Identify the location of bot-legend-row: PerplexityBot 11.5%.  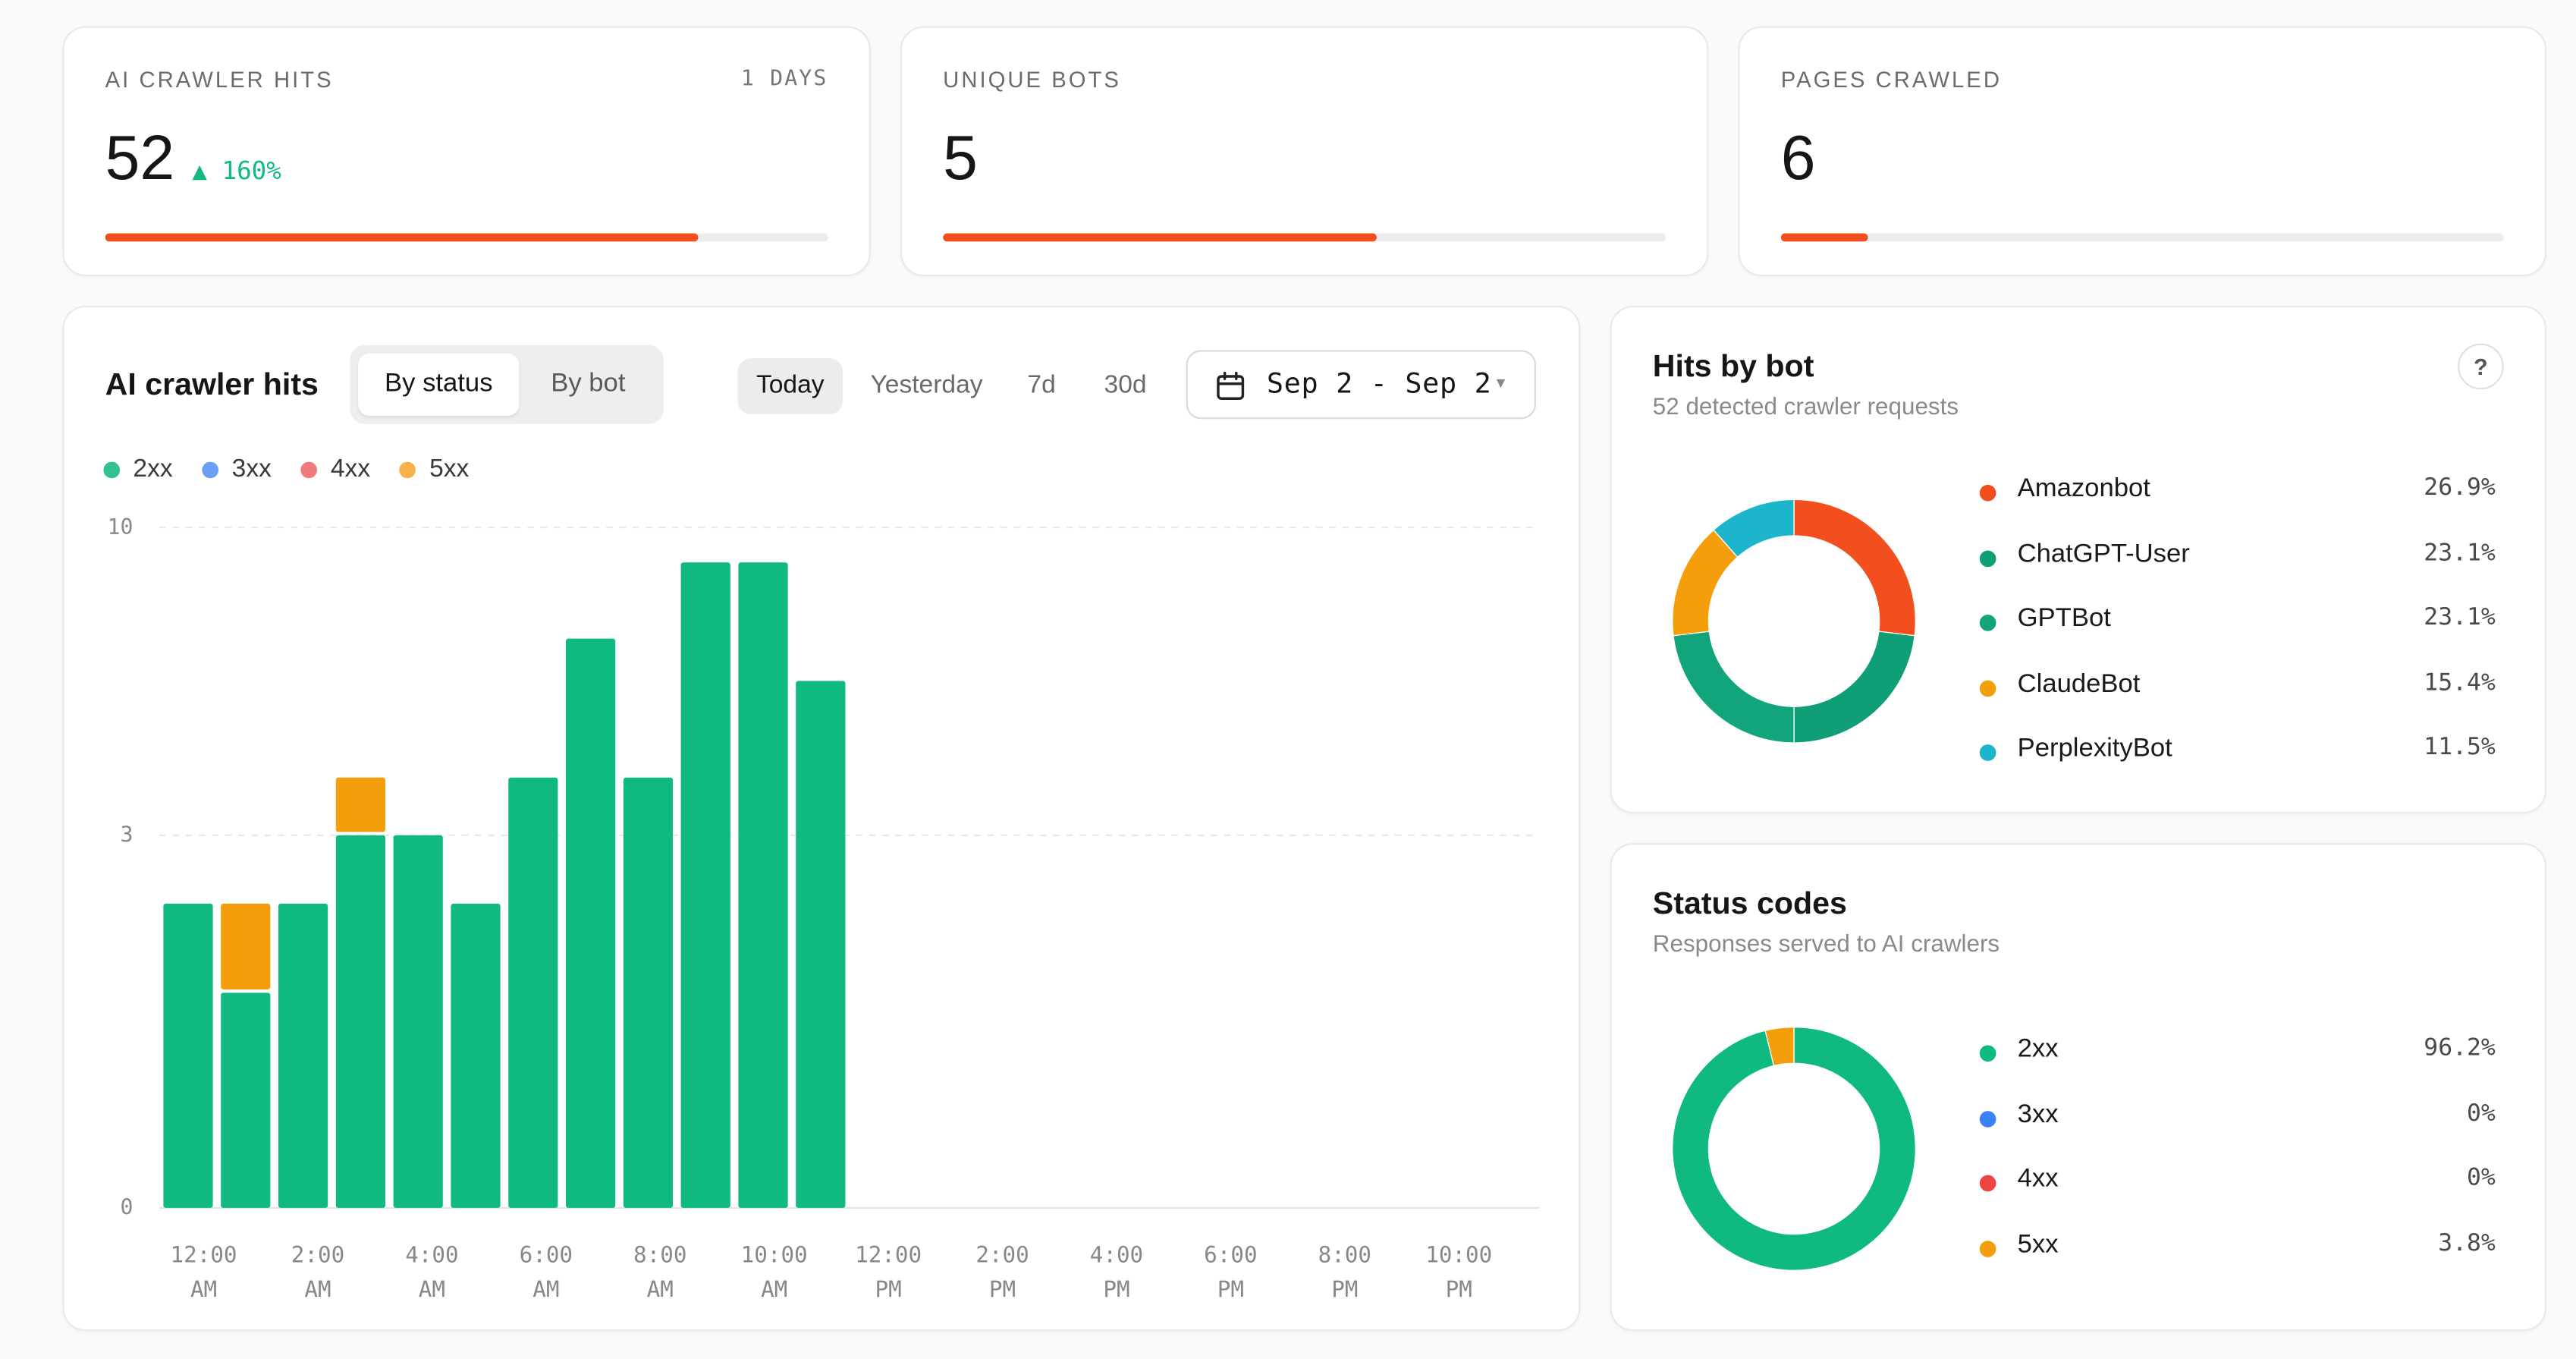
(2237, 767).